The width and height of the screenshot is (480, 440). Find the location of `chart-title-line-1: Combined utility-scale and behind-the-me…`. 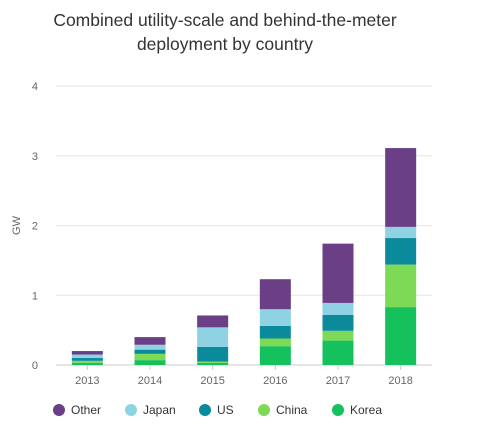

chart-title-line-1: Combined utility-scale and behind-the-me… is located at coordinates (225, 20).